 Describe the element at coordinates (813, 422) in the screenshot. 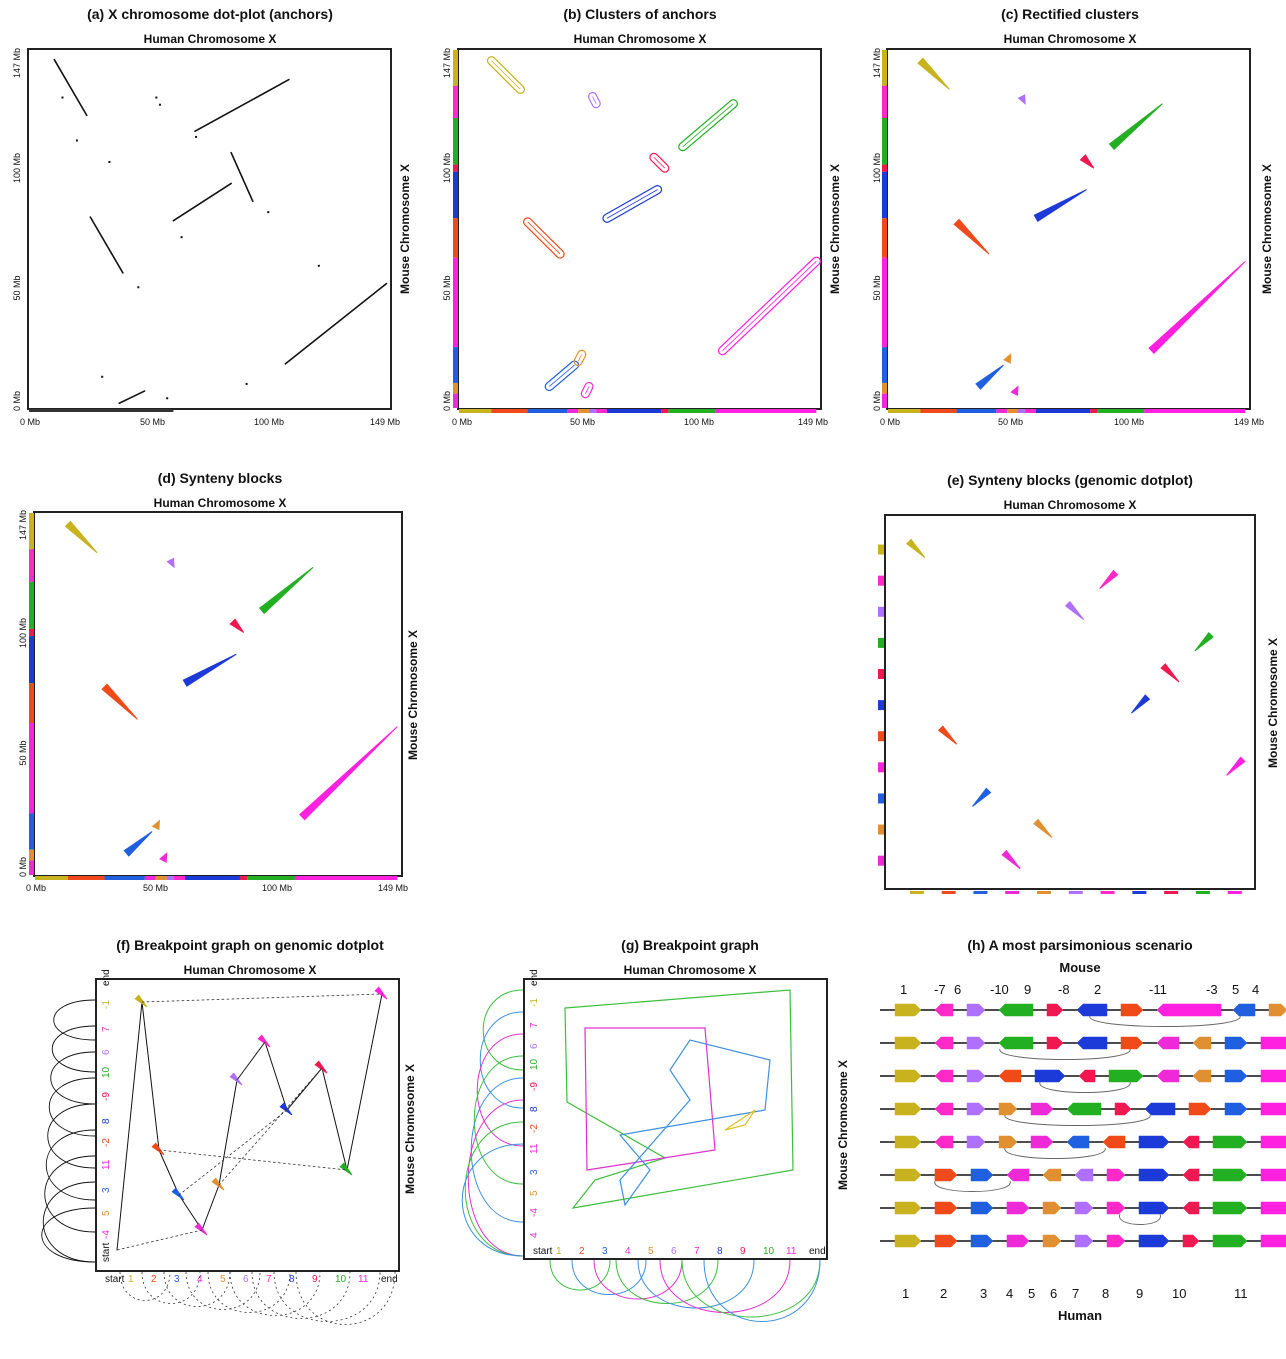

I see `panel-b-xtick-3: 149 Mb` at that location.